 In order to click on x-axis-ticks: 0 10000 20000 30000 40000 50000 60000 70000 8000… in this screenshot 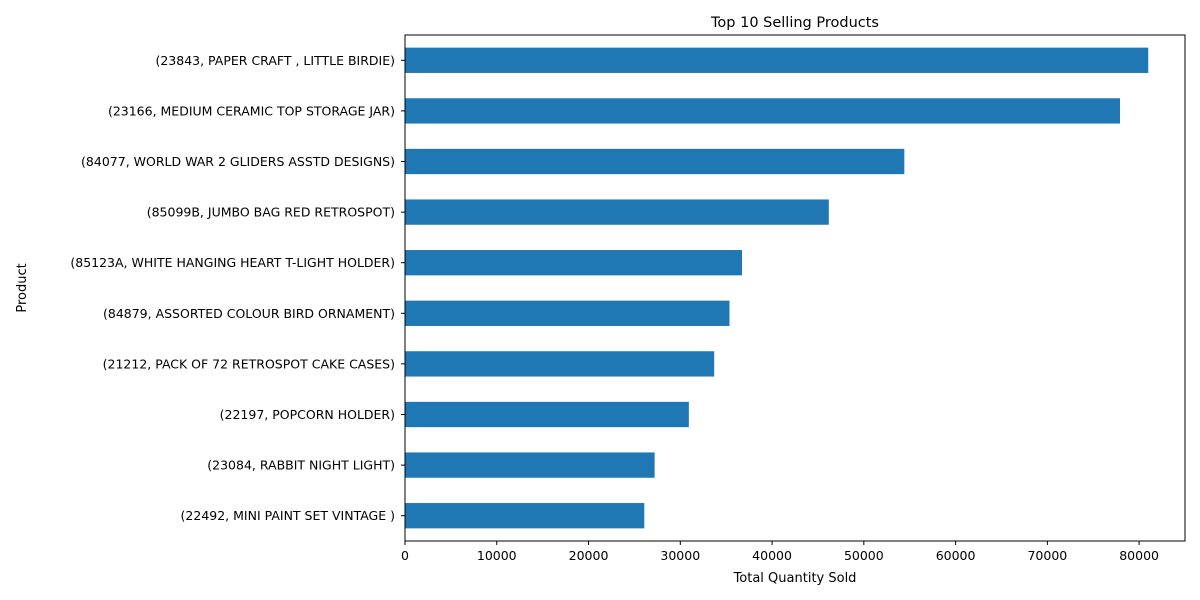, I will do `click(780, 552)`.